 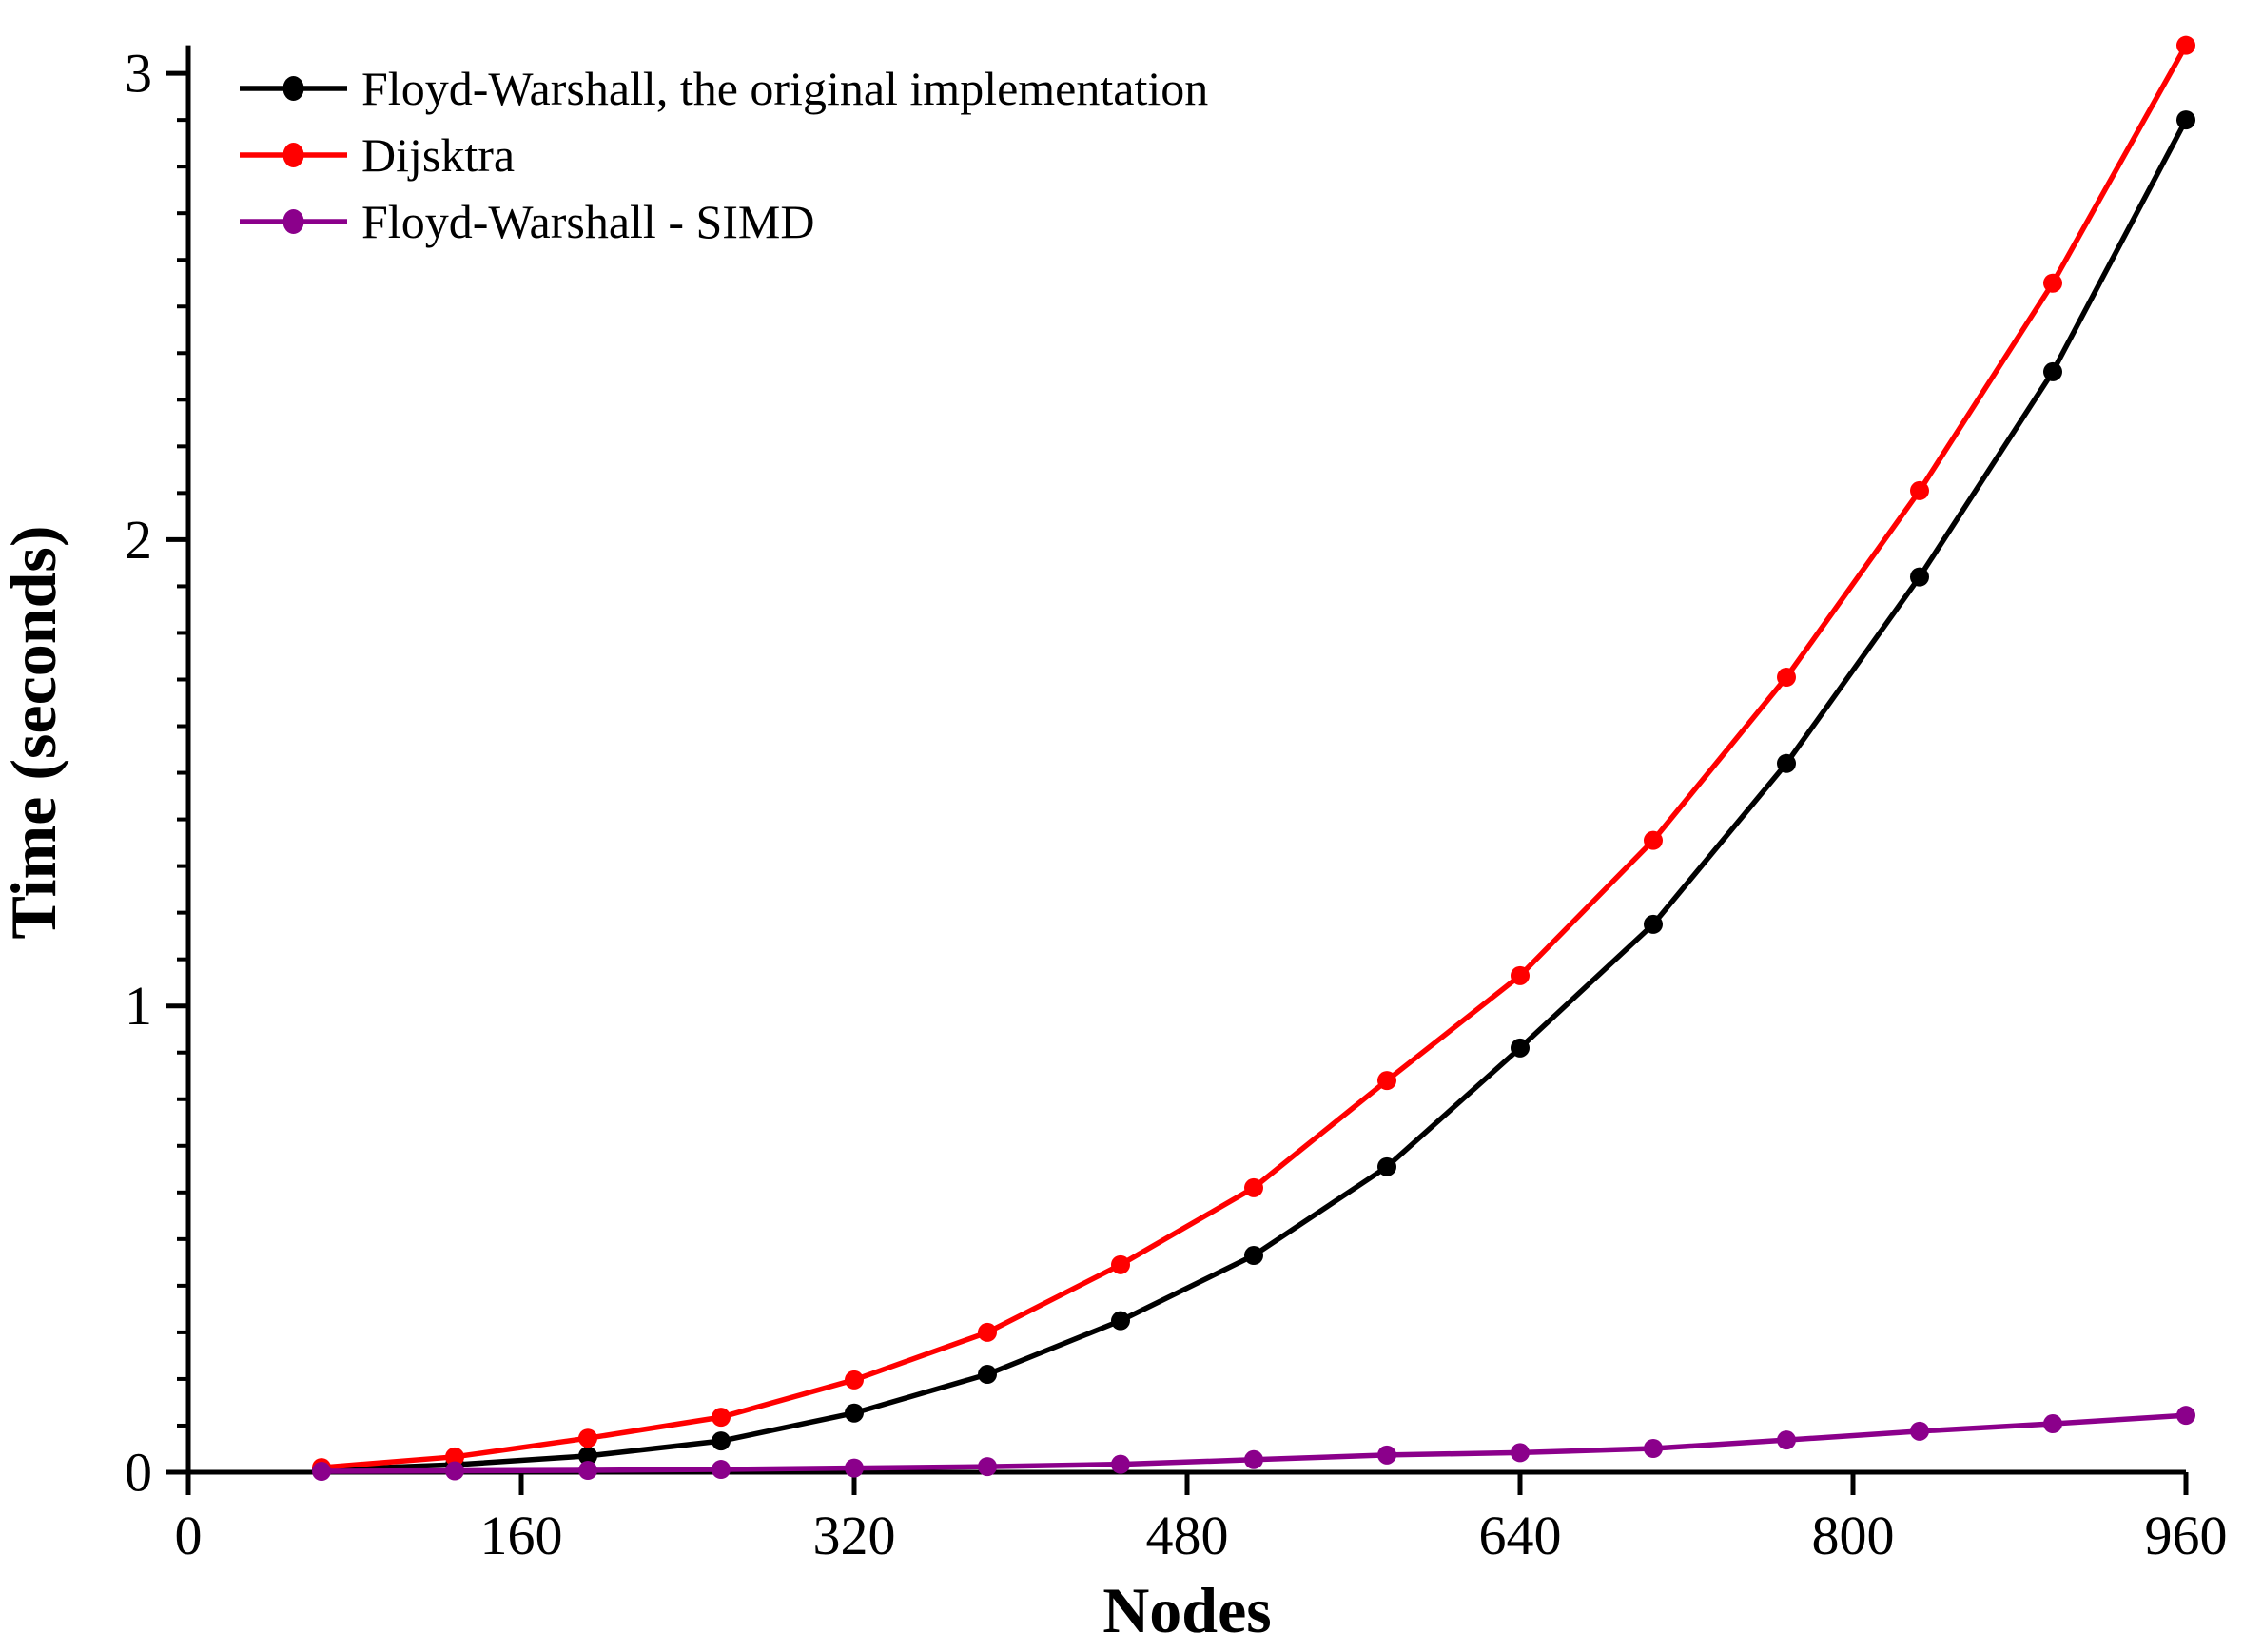 What do you see at coordinates (189, 1535) in the screenshot?
I see `x-tick-label: 0` at bounding box center [189, 1535].